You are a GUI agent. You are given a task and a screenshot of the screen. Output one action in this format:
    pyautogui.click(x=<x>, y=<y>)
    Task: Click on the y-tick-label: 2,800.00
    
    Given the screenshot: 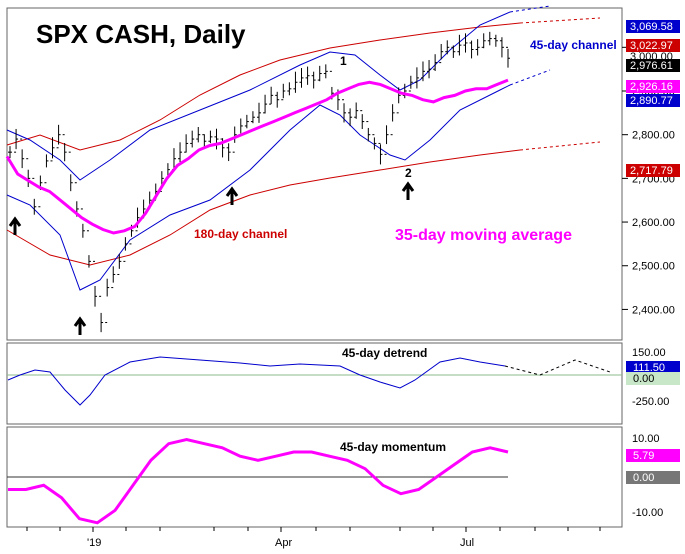 What is the action you would take?
    pyautogui.click(x=653, y=136)
    